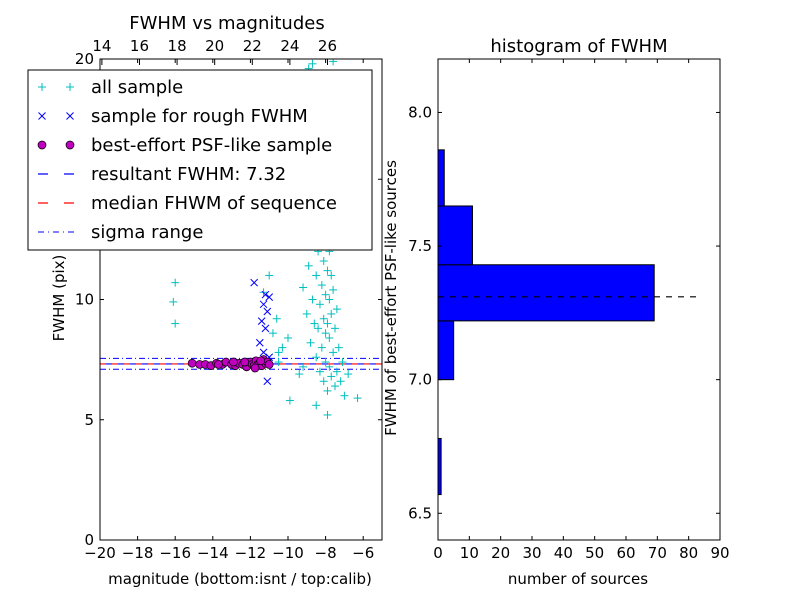 This screenshot has height=600, width=800. What do you see at coordinates (70, 145) in the screenshot?
I see `legend-circle-marker` at bounding box center [70, 145].